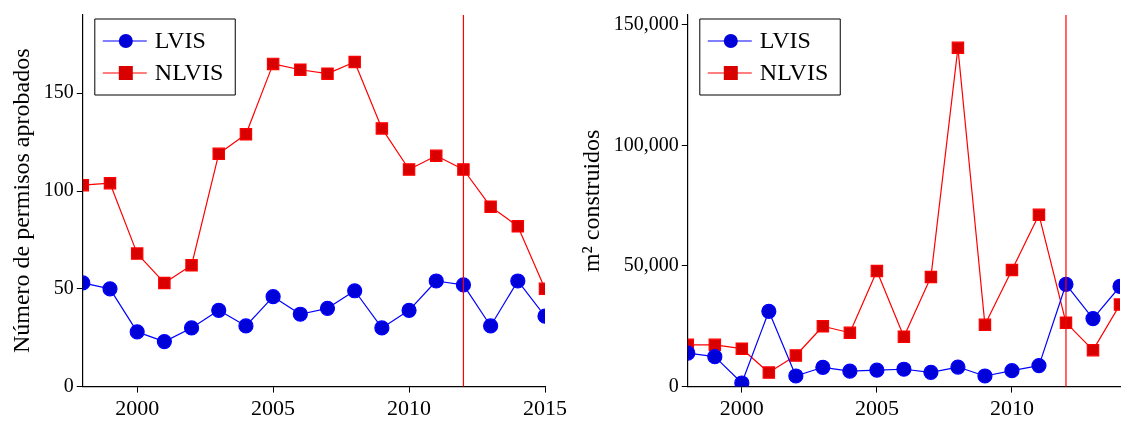 The height and width of the screenshot is (429, 1140). I want to click on y-axis-title: Número de permisos aprobados, so click(20, 201).